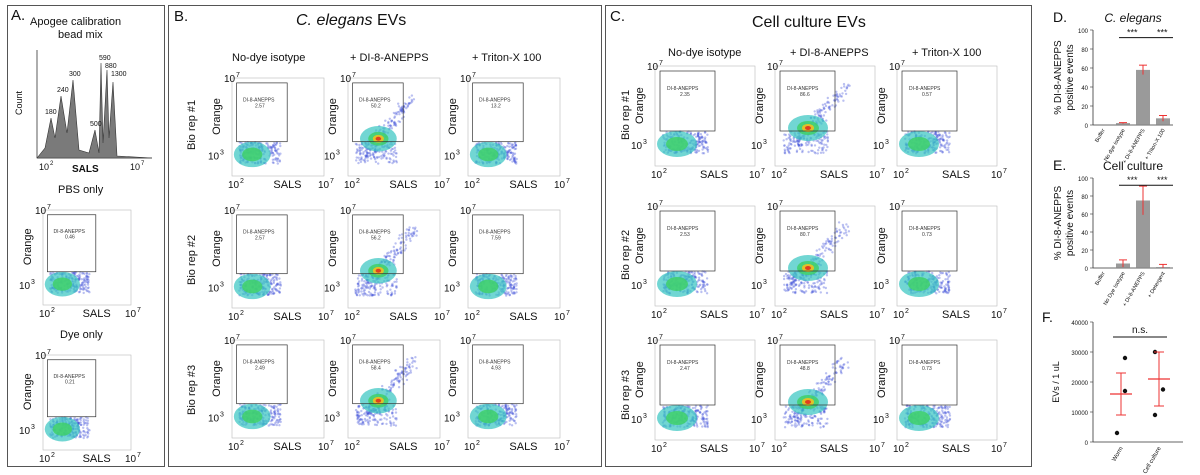  I want to click on x-axis-label: SALS, so click(403, 447).